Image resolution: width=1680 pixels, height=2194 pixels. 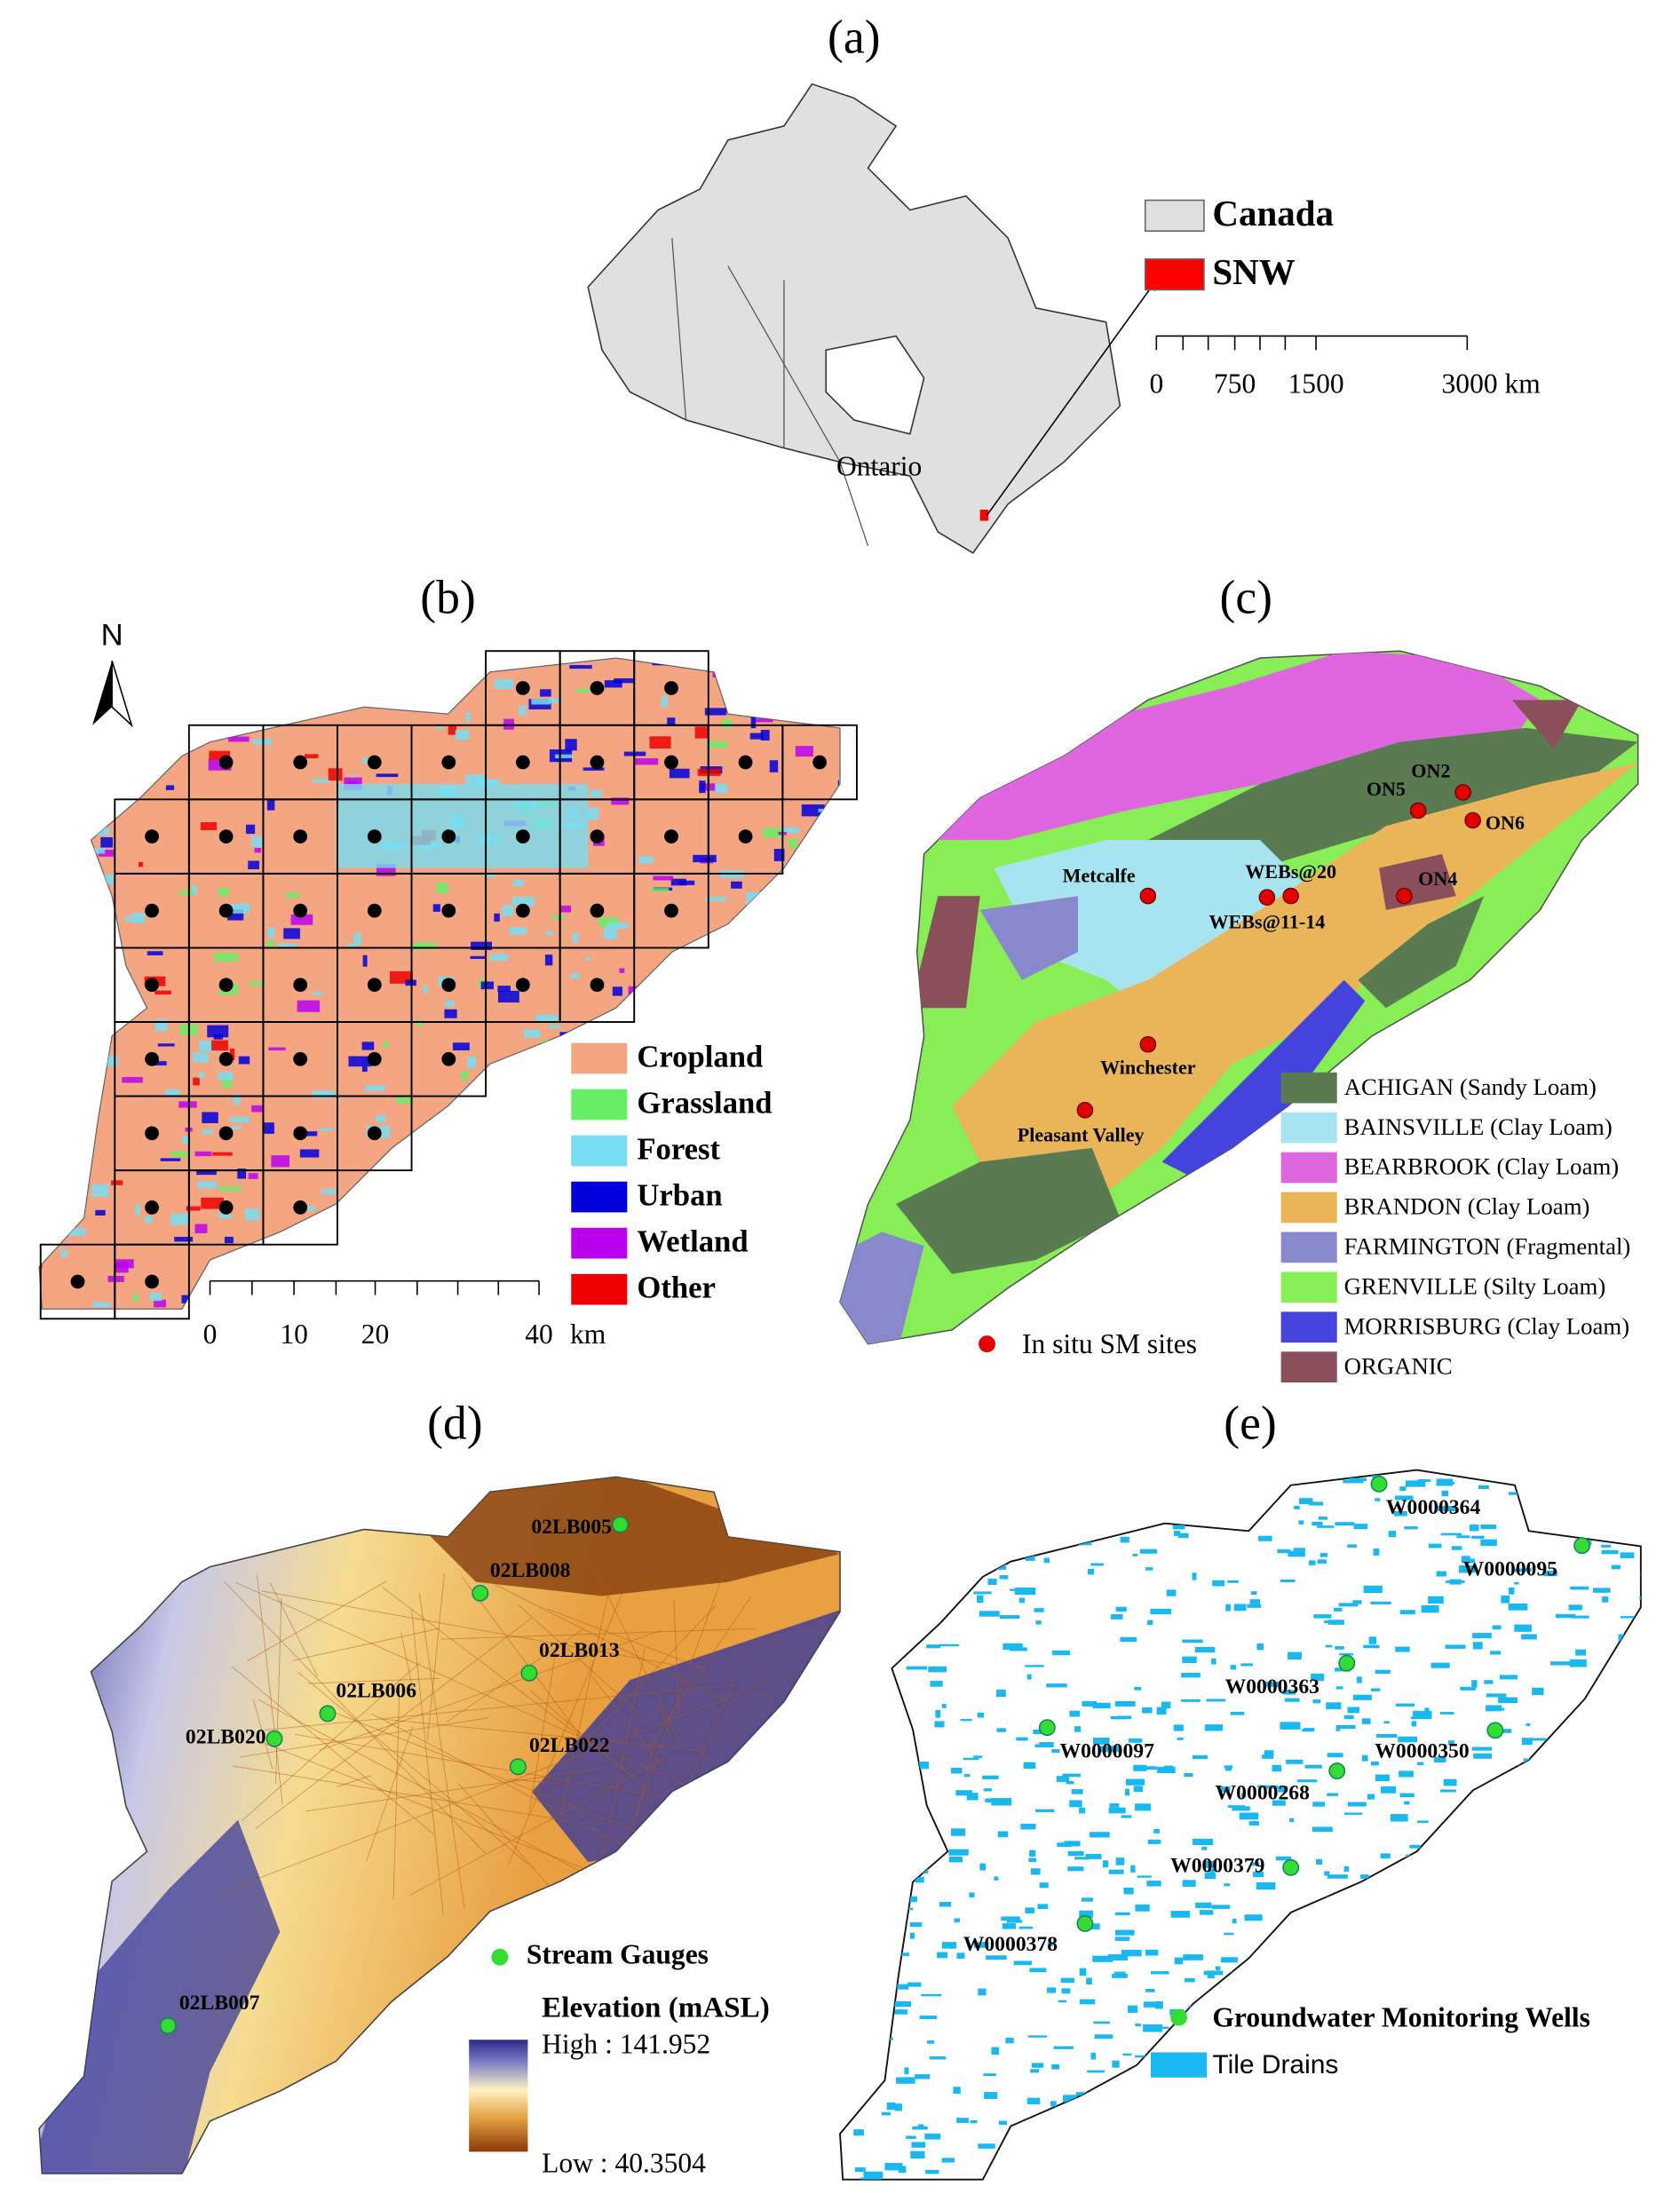 What do you see at coordinates (1337, 1770) in the screenshot?
I see `monitoring-well` at bounding box center [1337, 1770].